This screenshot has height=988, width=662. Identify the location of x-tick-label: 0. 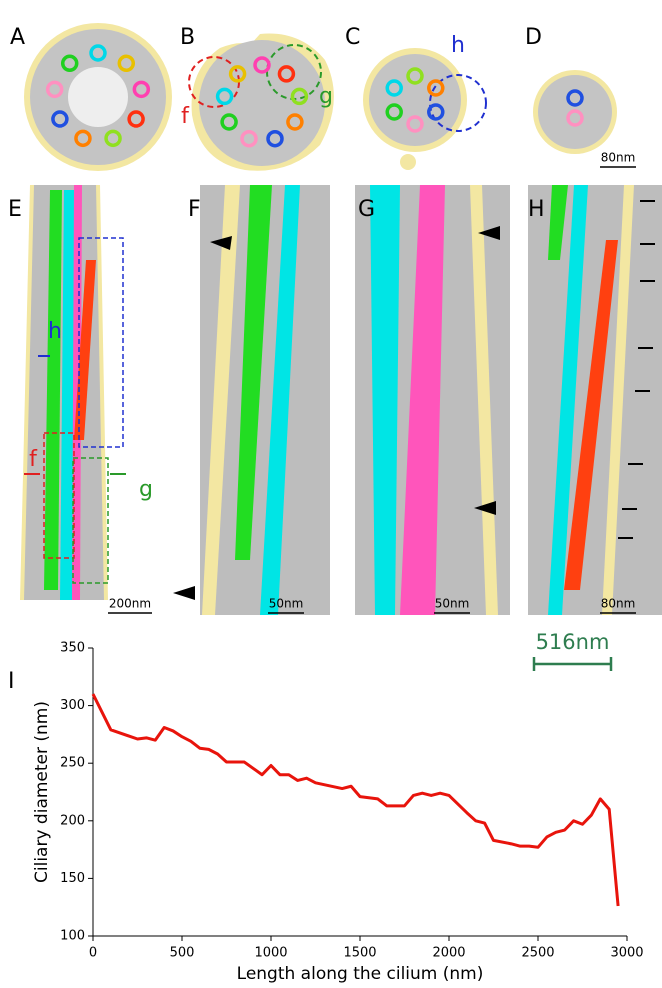
(93, 953).